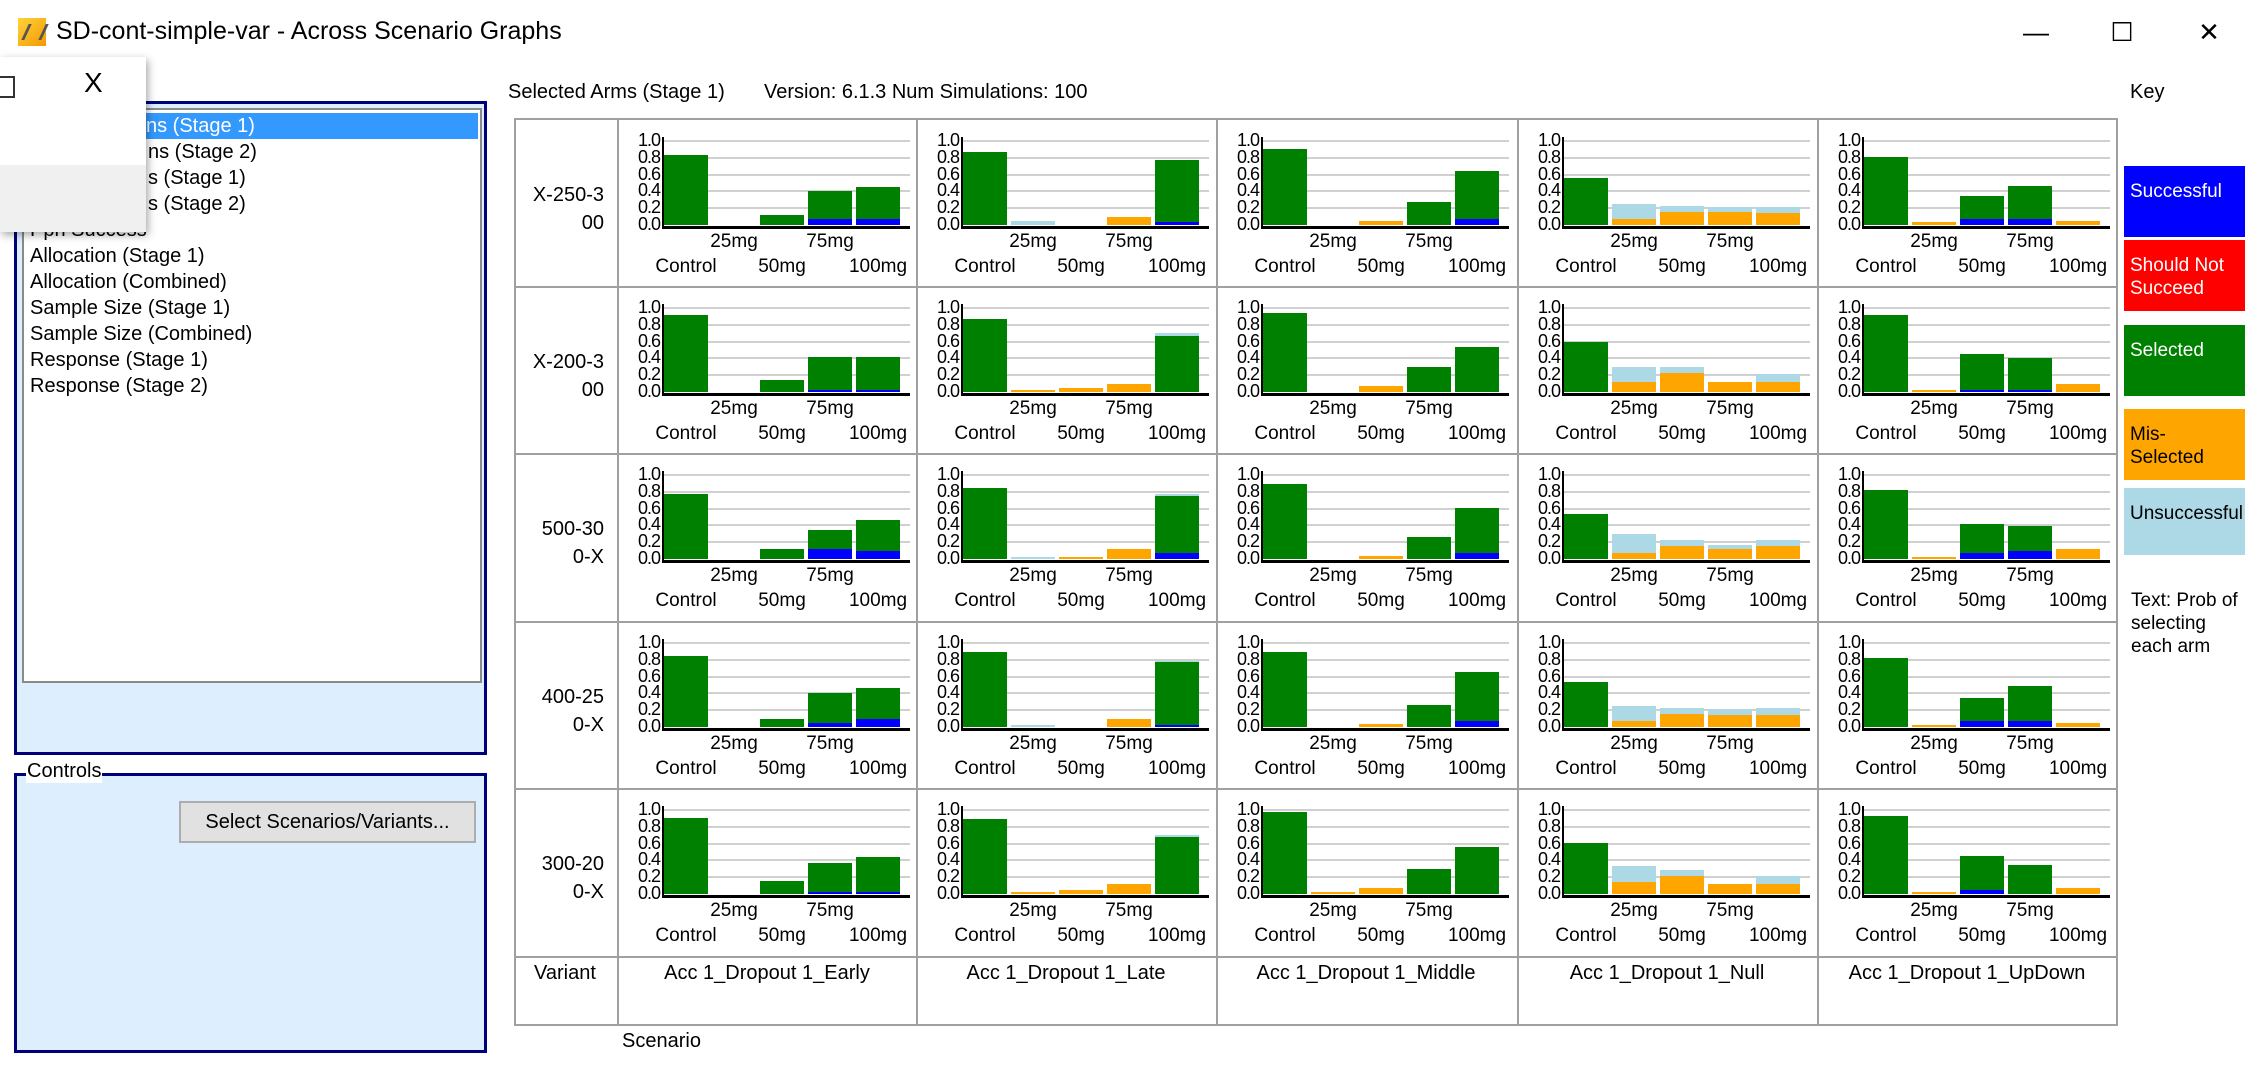  Describe the element at coordinates (2030, 374) in the screenshot. I see `bar-75mg-G` at that location.